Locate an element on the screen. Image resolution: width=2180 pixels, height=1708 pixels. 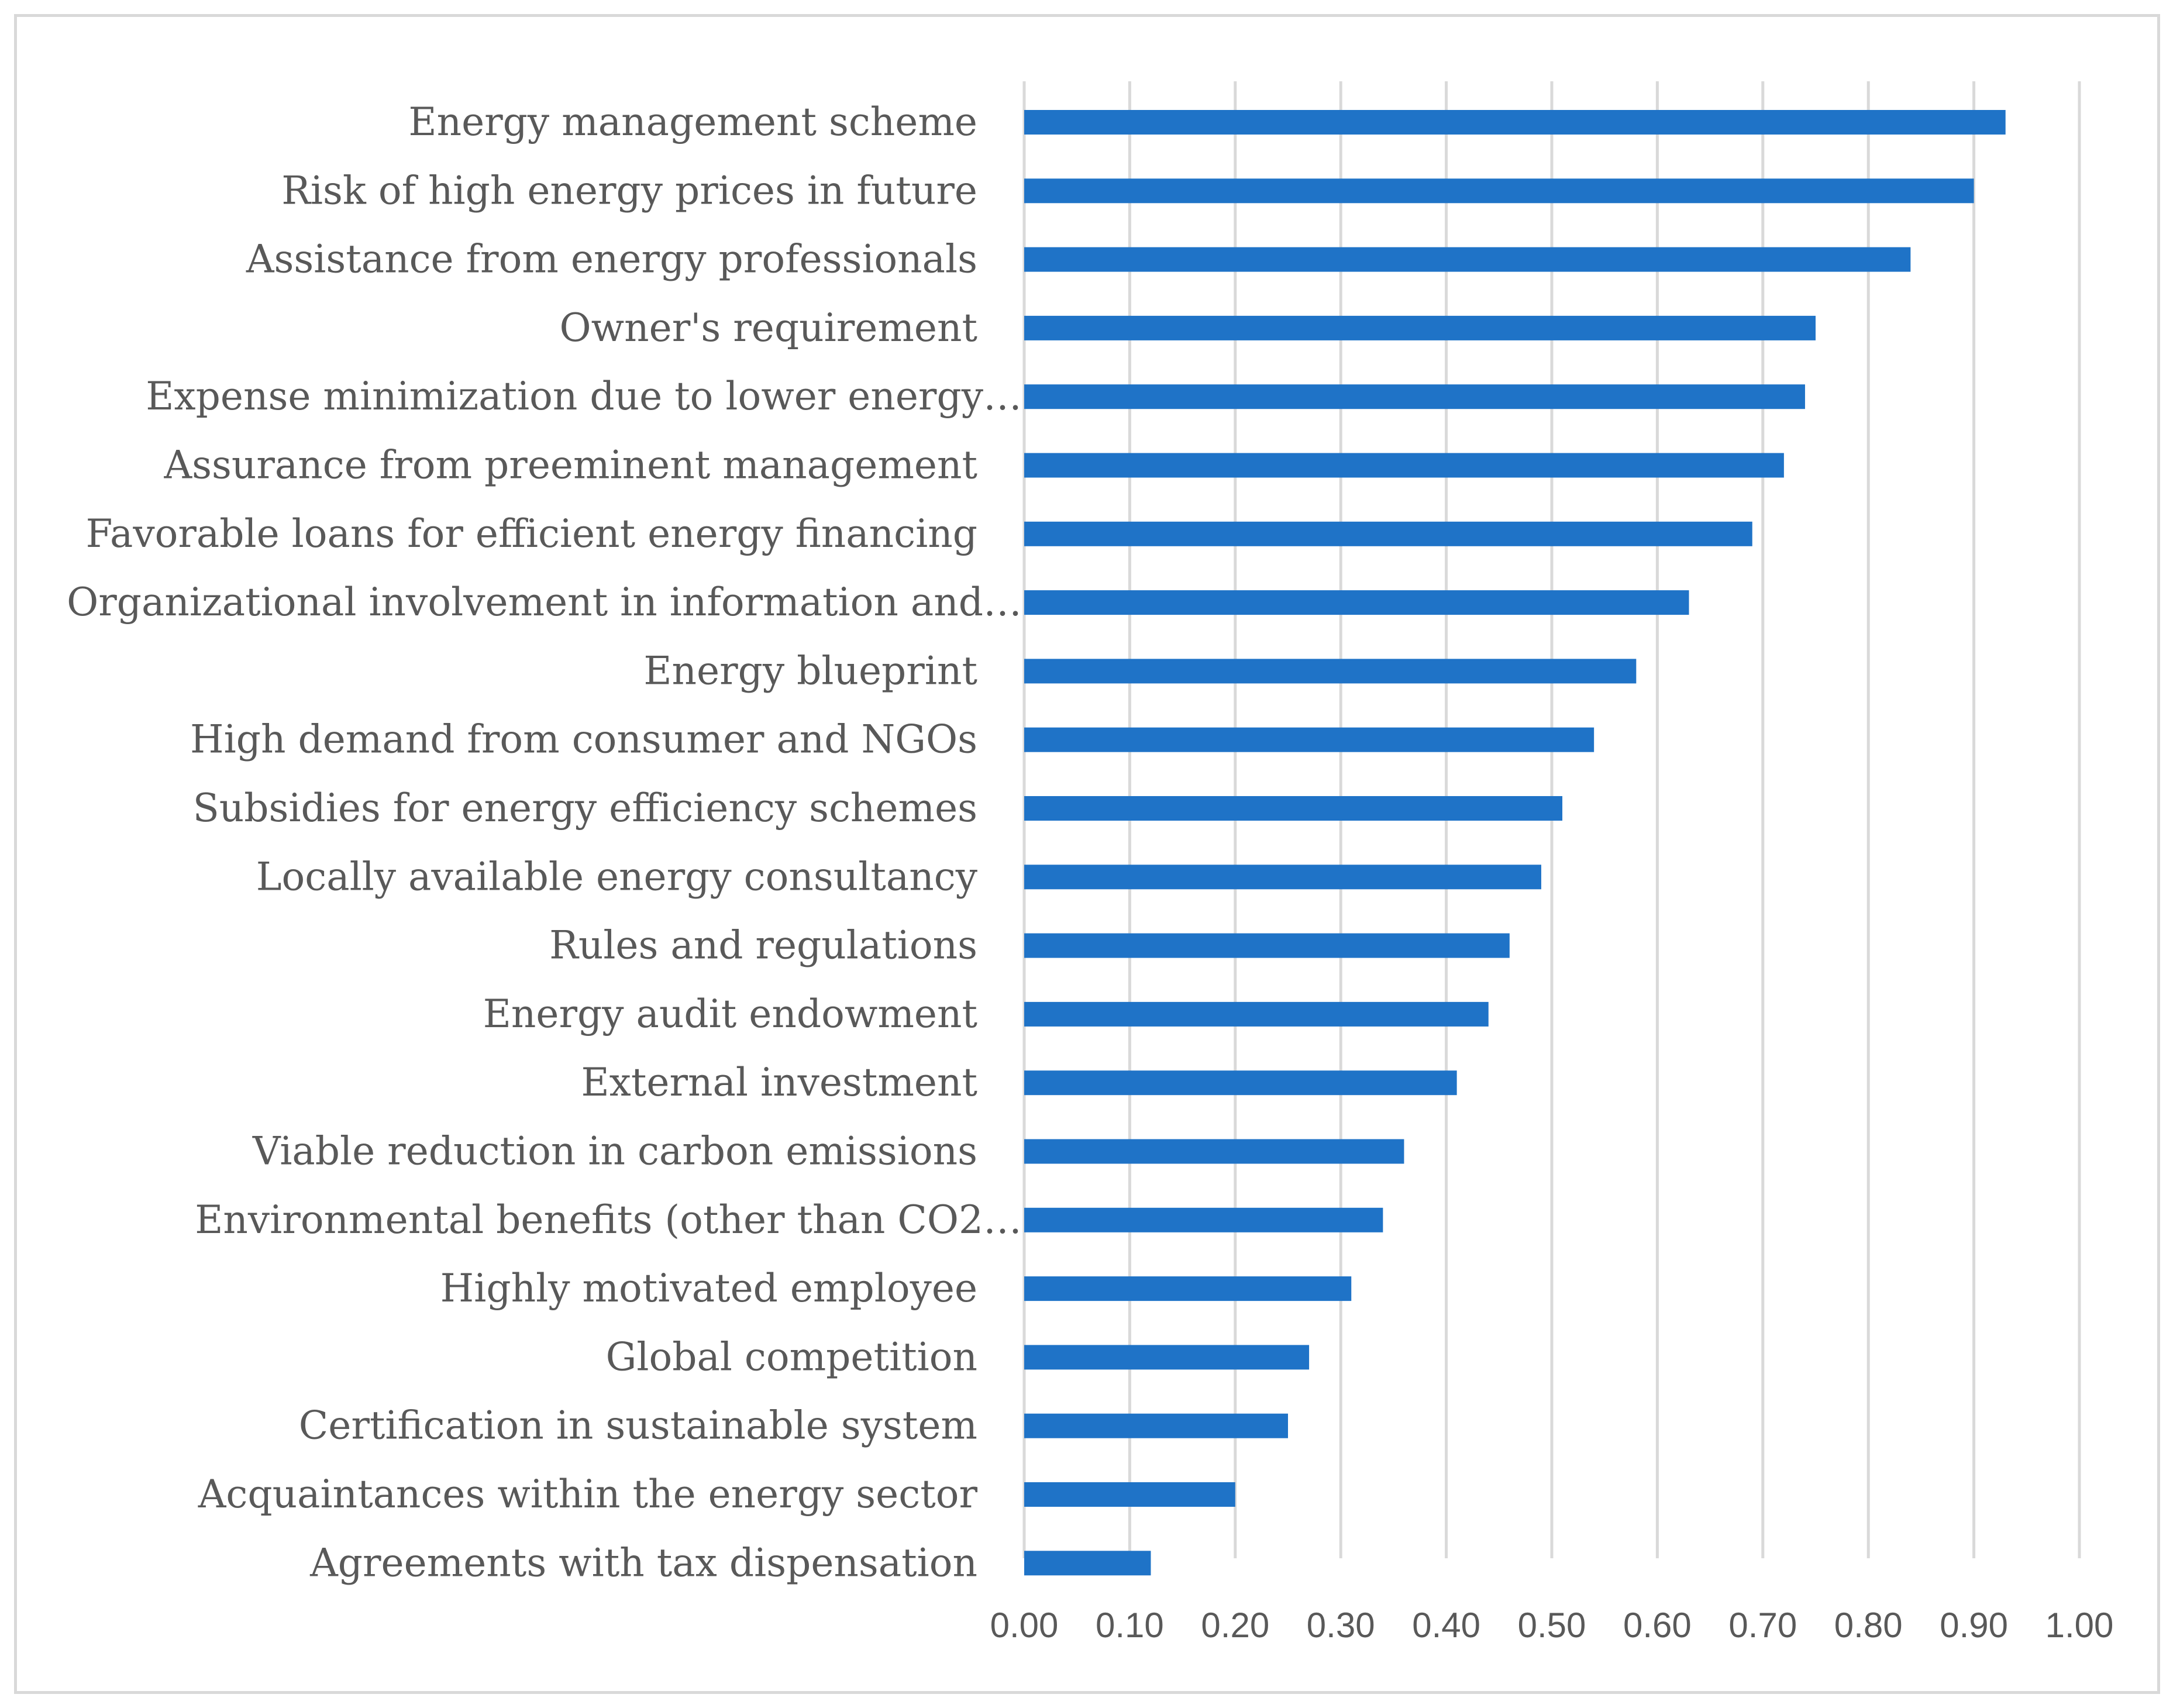
x-tick-label: 0.20 is located at coordinates (1235, 1625).